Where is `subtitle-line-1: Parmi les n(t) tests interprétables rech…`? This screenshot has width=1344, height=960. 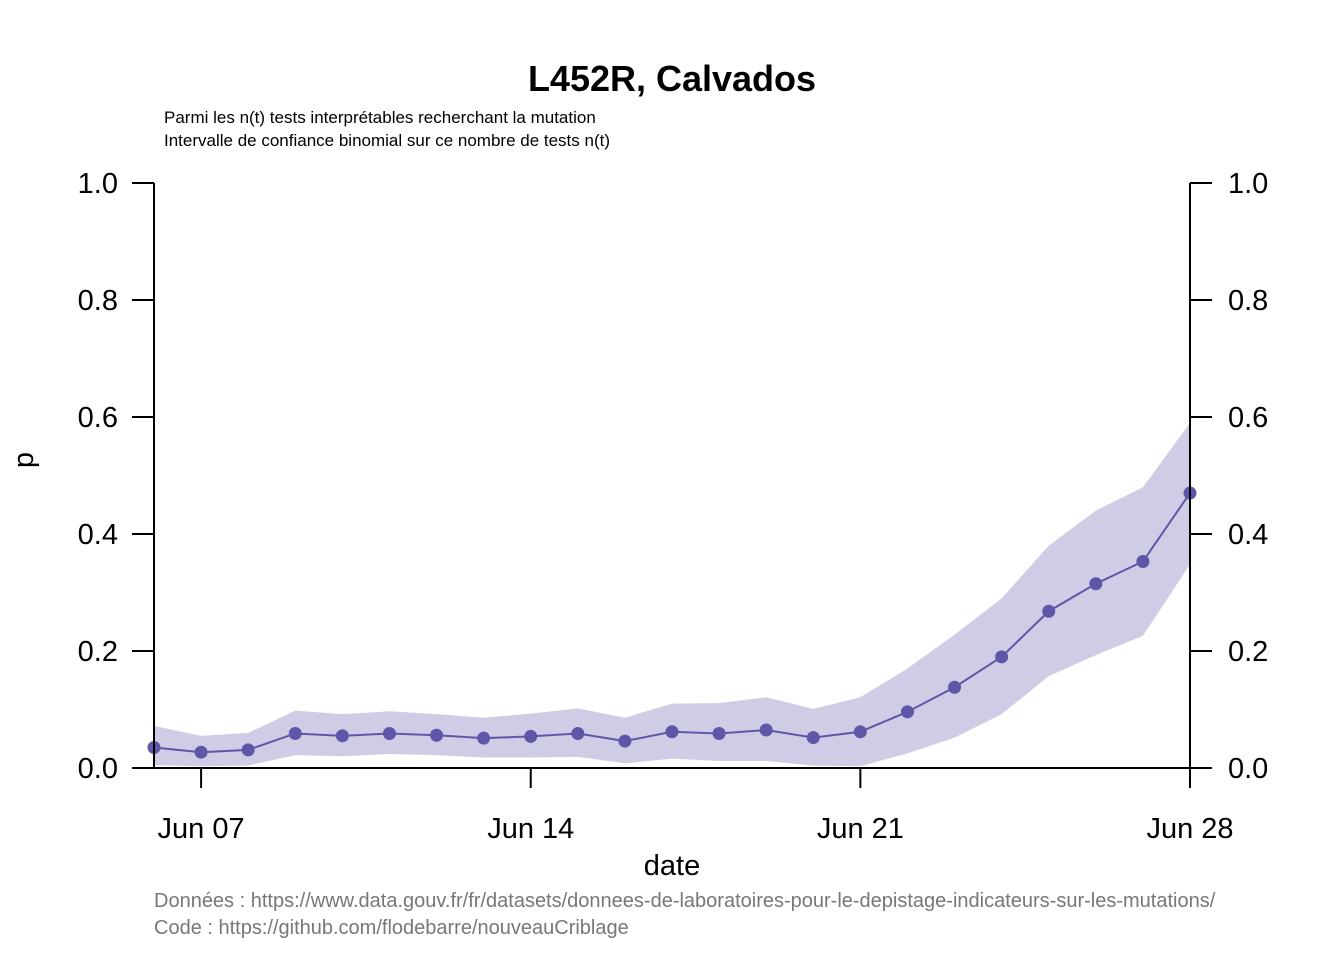
subtitle-line-1: Parmi les n(t) tests interprétables rech… is located at coordinates (380, 117).